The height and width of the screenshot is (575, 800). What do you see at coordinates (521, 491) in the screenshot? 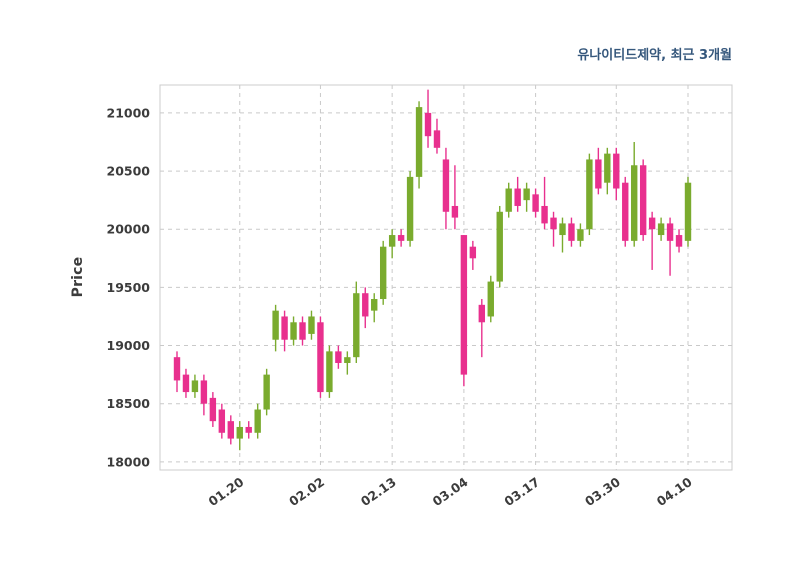
I see `x-tick-label: 03.17` at bounding box center [521, 491].